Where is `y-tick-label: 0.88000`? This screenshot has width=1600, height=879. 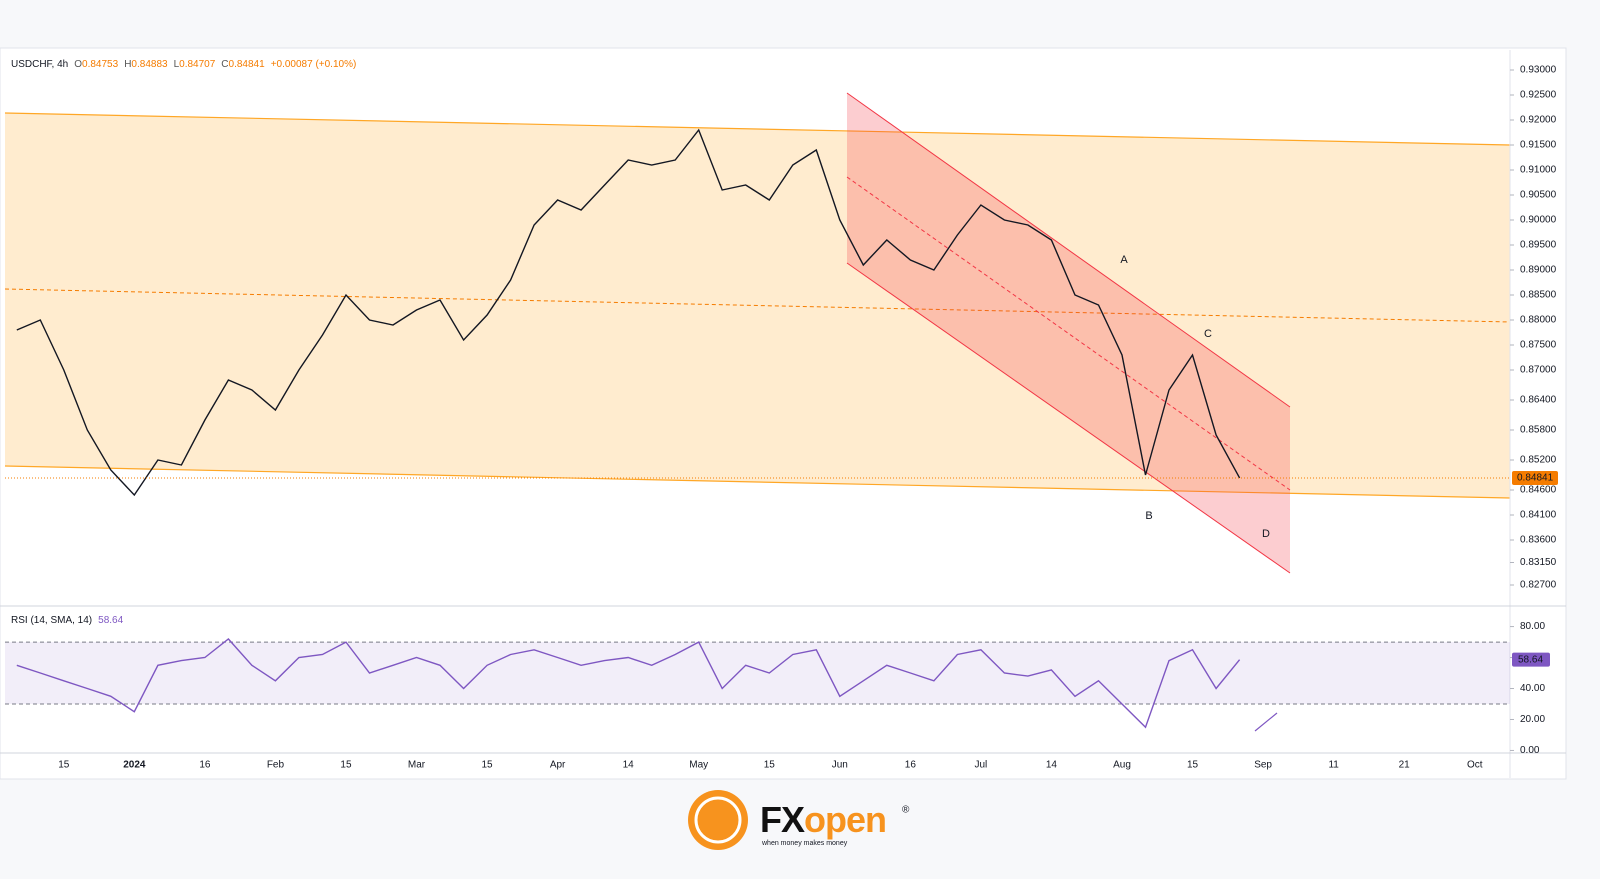 y-tick-label: 0.88000 is located at coordinates (1538, 320).